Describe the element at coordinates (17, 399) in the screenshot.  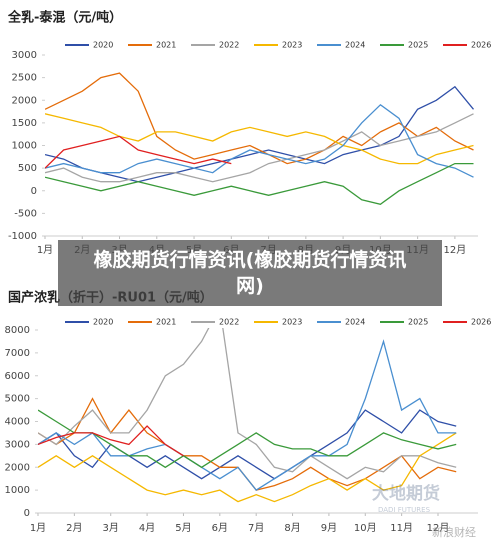
I see `y-tick-label: 5000` at that location.